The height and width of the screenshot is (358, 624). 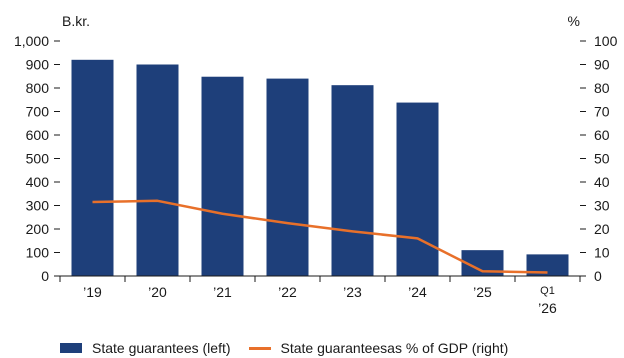 I want to click on left-axis-ticks: 0 100 200 300 400 500 600 700 800 900 1,000, so click(x=37, y=158).